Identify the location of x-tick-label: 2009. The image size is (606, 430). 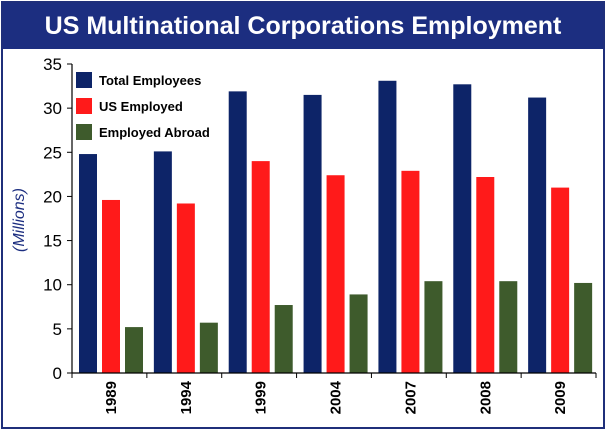
(560, 397).